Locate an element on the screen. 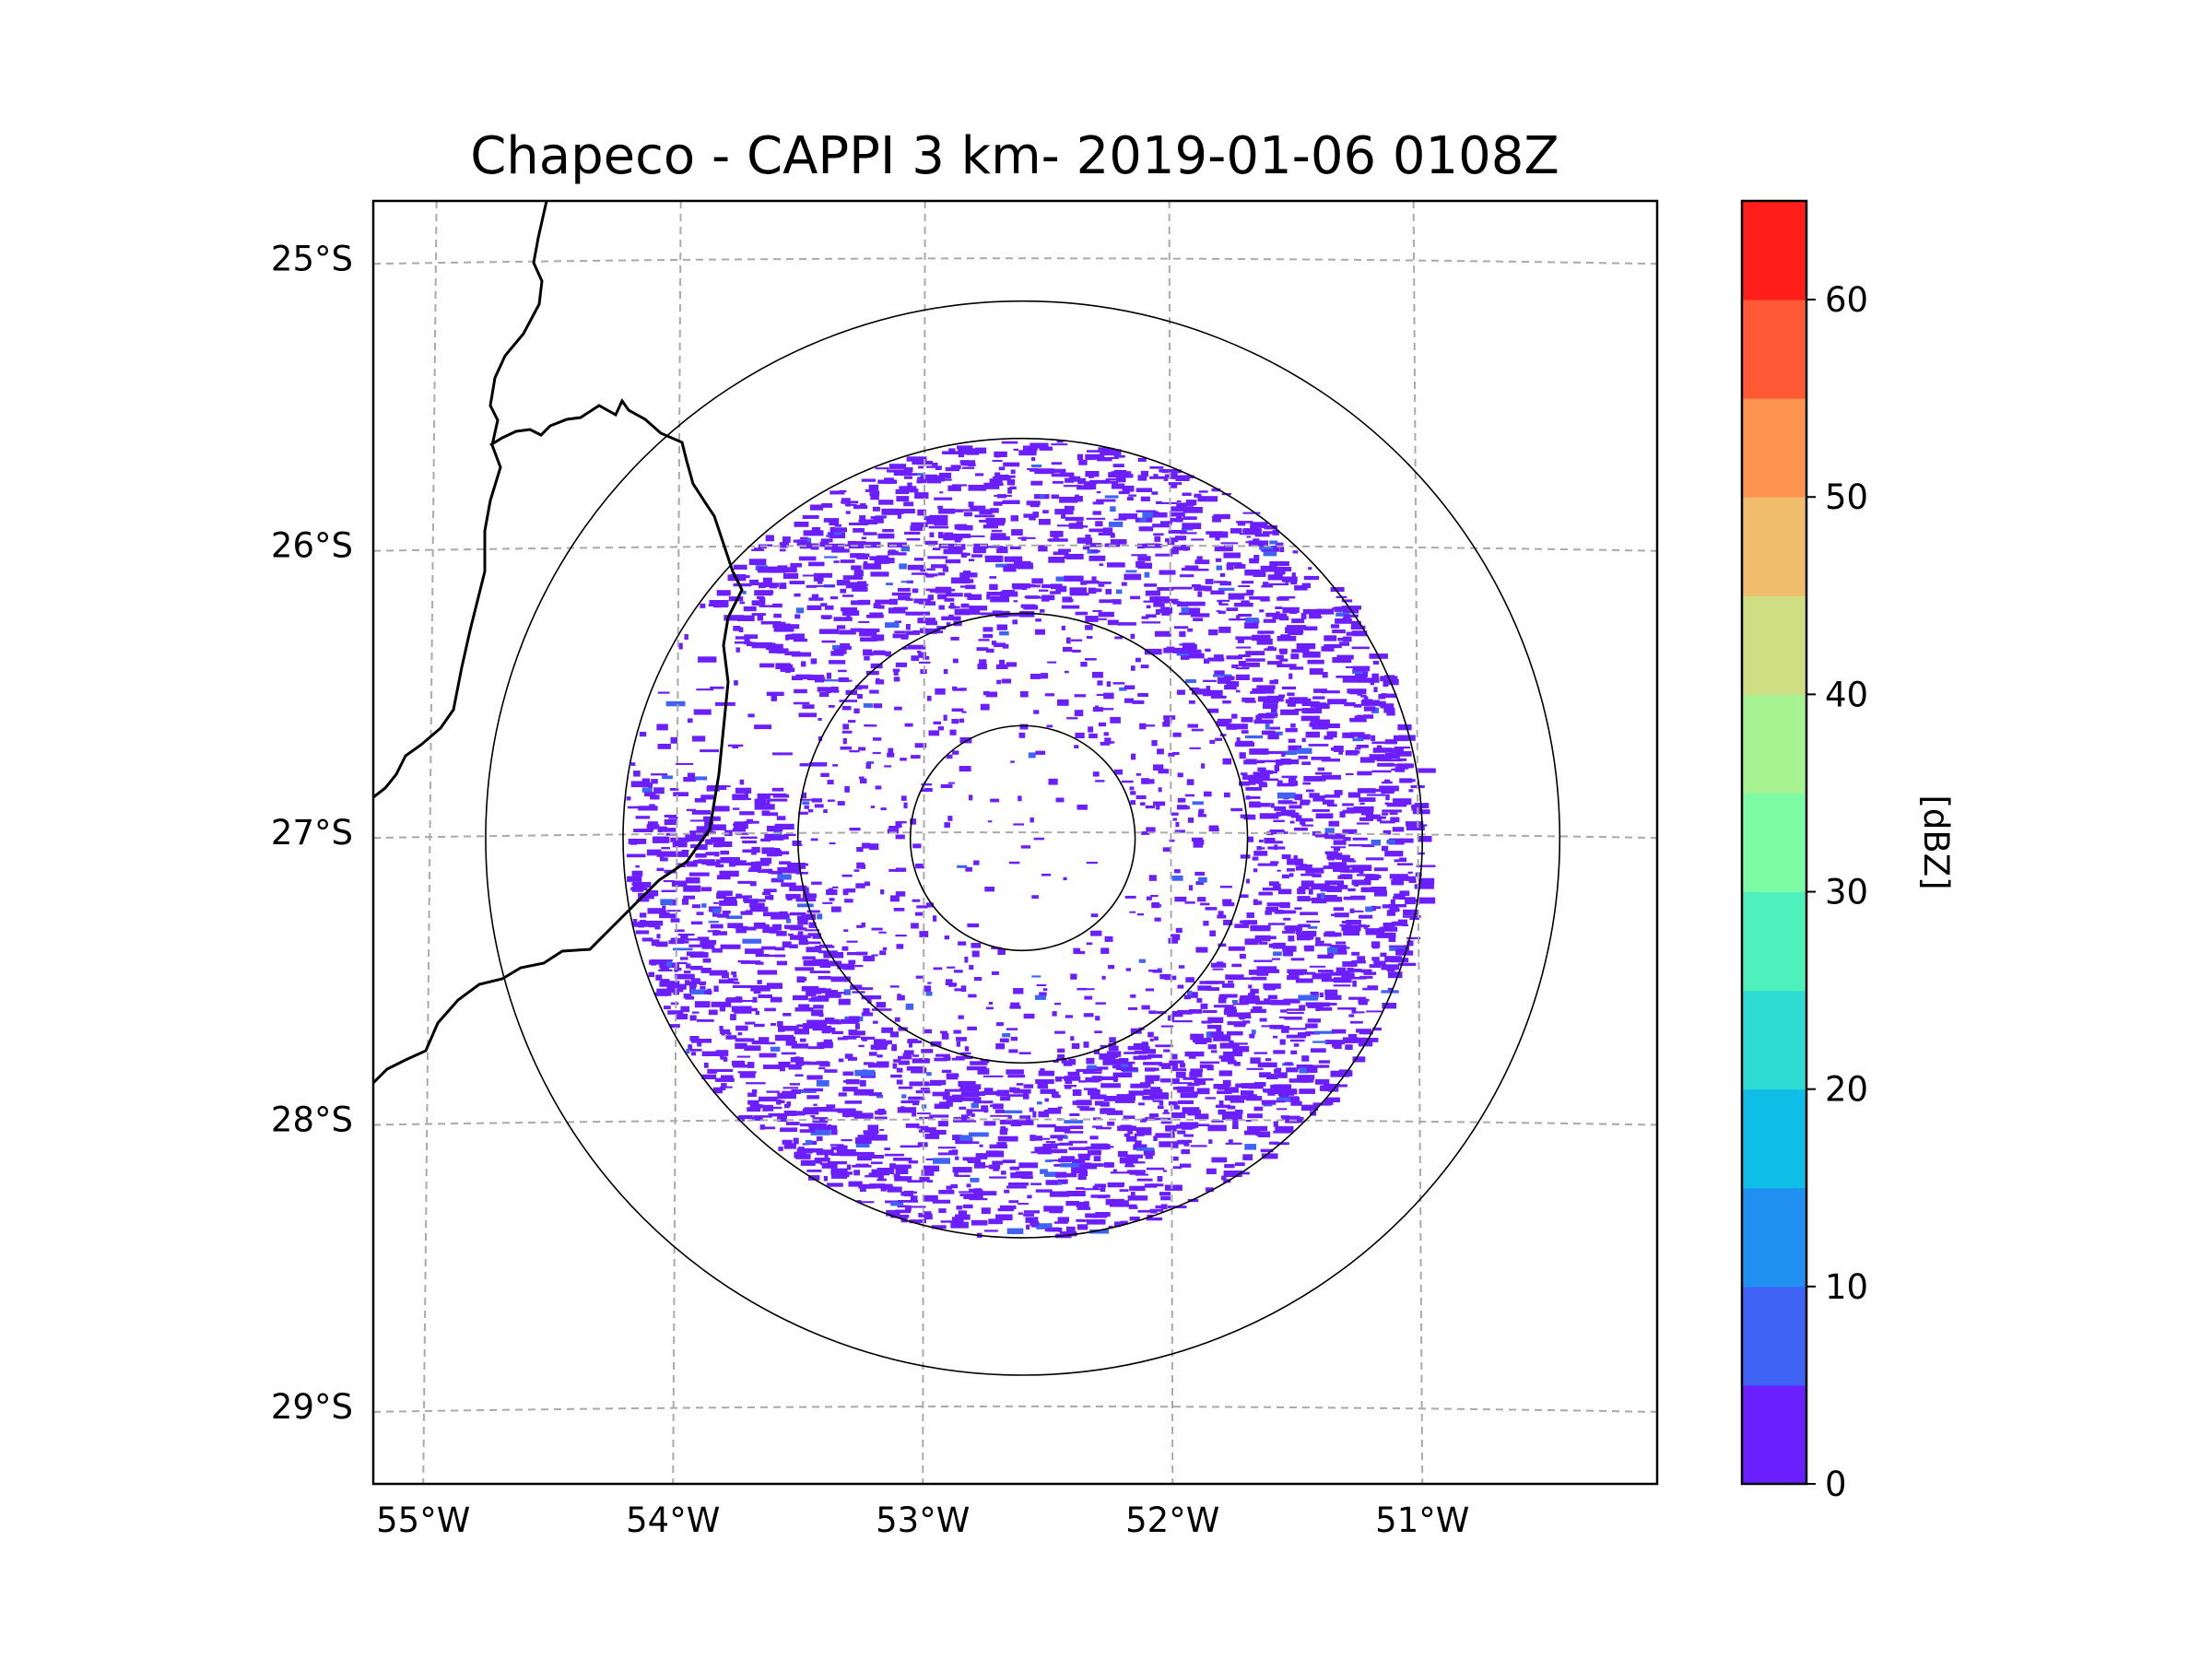  colorbar-swatch is located at coordinates (1774, 645).